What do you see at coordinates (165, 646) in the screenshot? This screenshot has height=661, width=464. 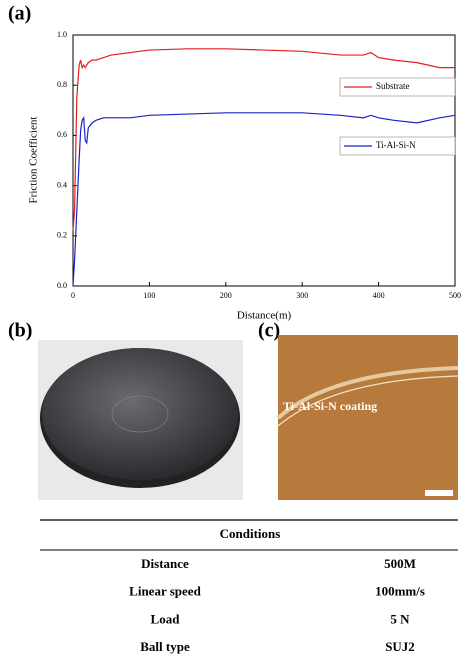 I see `table-cell: Ball type` at bounding box center [165, 646].